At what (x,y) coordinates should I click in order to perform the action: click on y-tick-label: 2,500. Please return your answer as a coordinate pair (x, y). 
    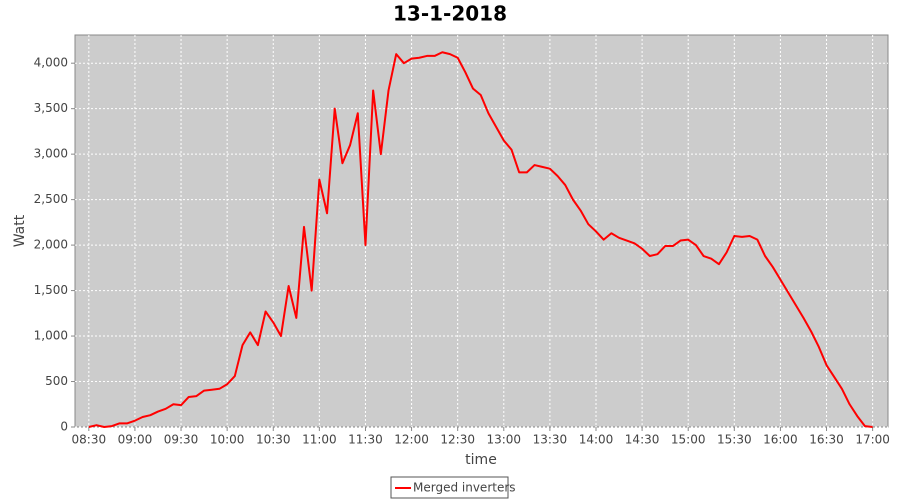
    Looking at the image, I should click on (51, 199).